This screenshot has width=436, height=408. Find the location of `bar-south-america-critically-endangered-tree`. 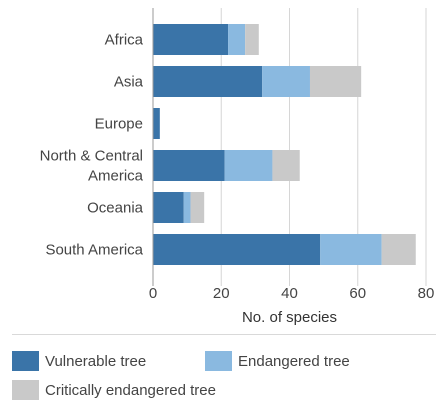

bar-south-america-critically-endangered-tree is located at coordinates (398, 249).